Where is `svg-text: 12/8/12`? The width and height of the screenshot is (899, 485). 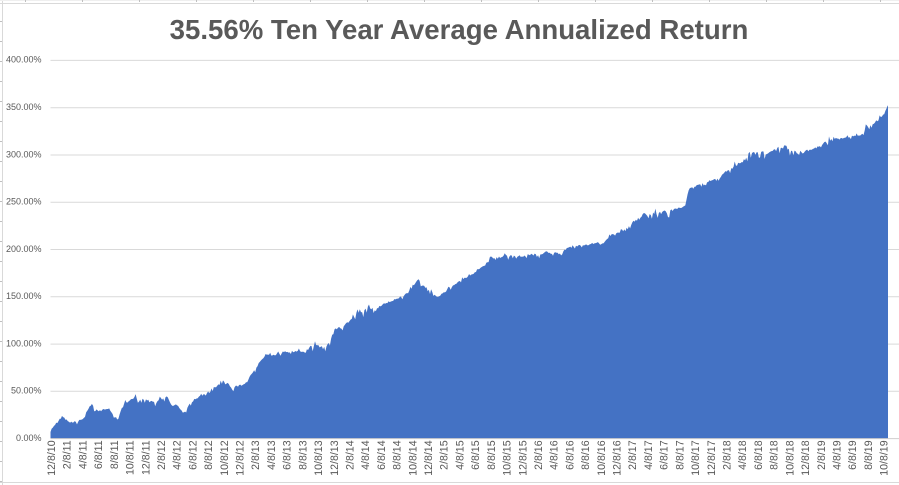
svg-text: 12/8/12 is located at coordinates (241, 457).